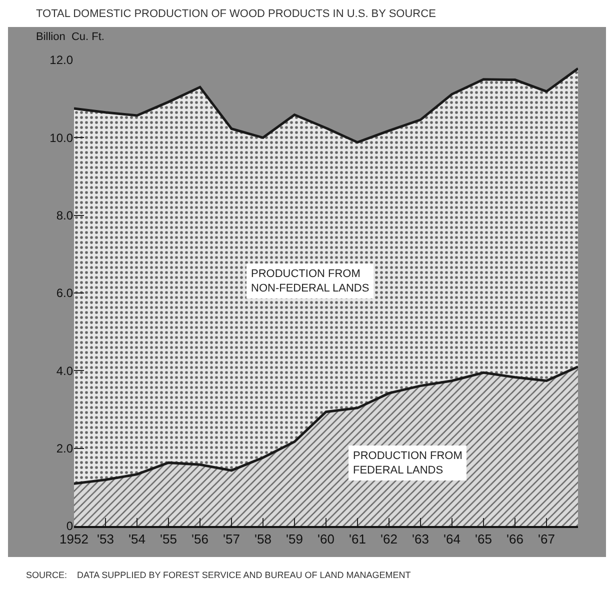  I want to click on x-tick-label: 1952, so click(74, 539).